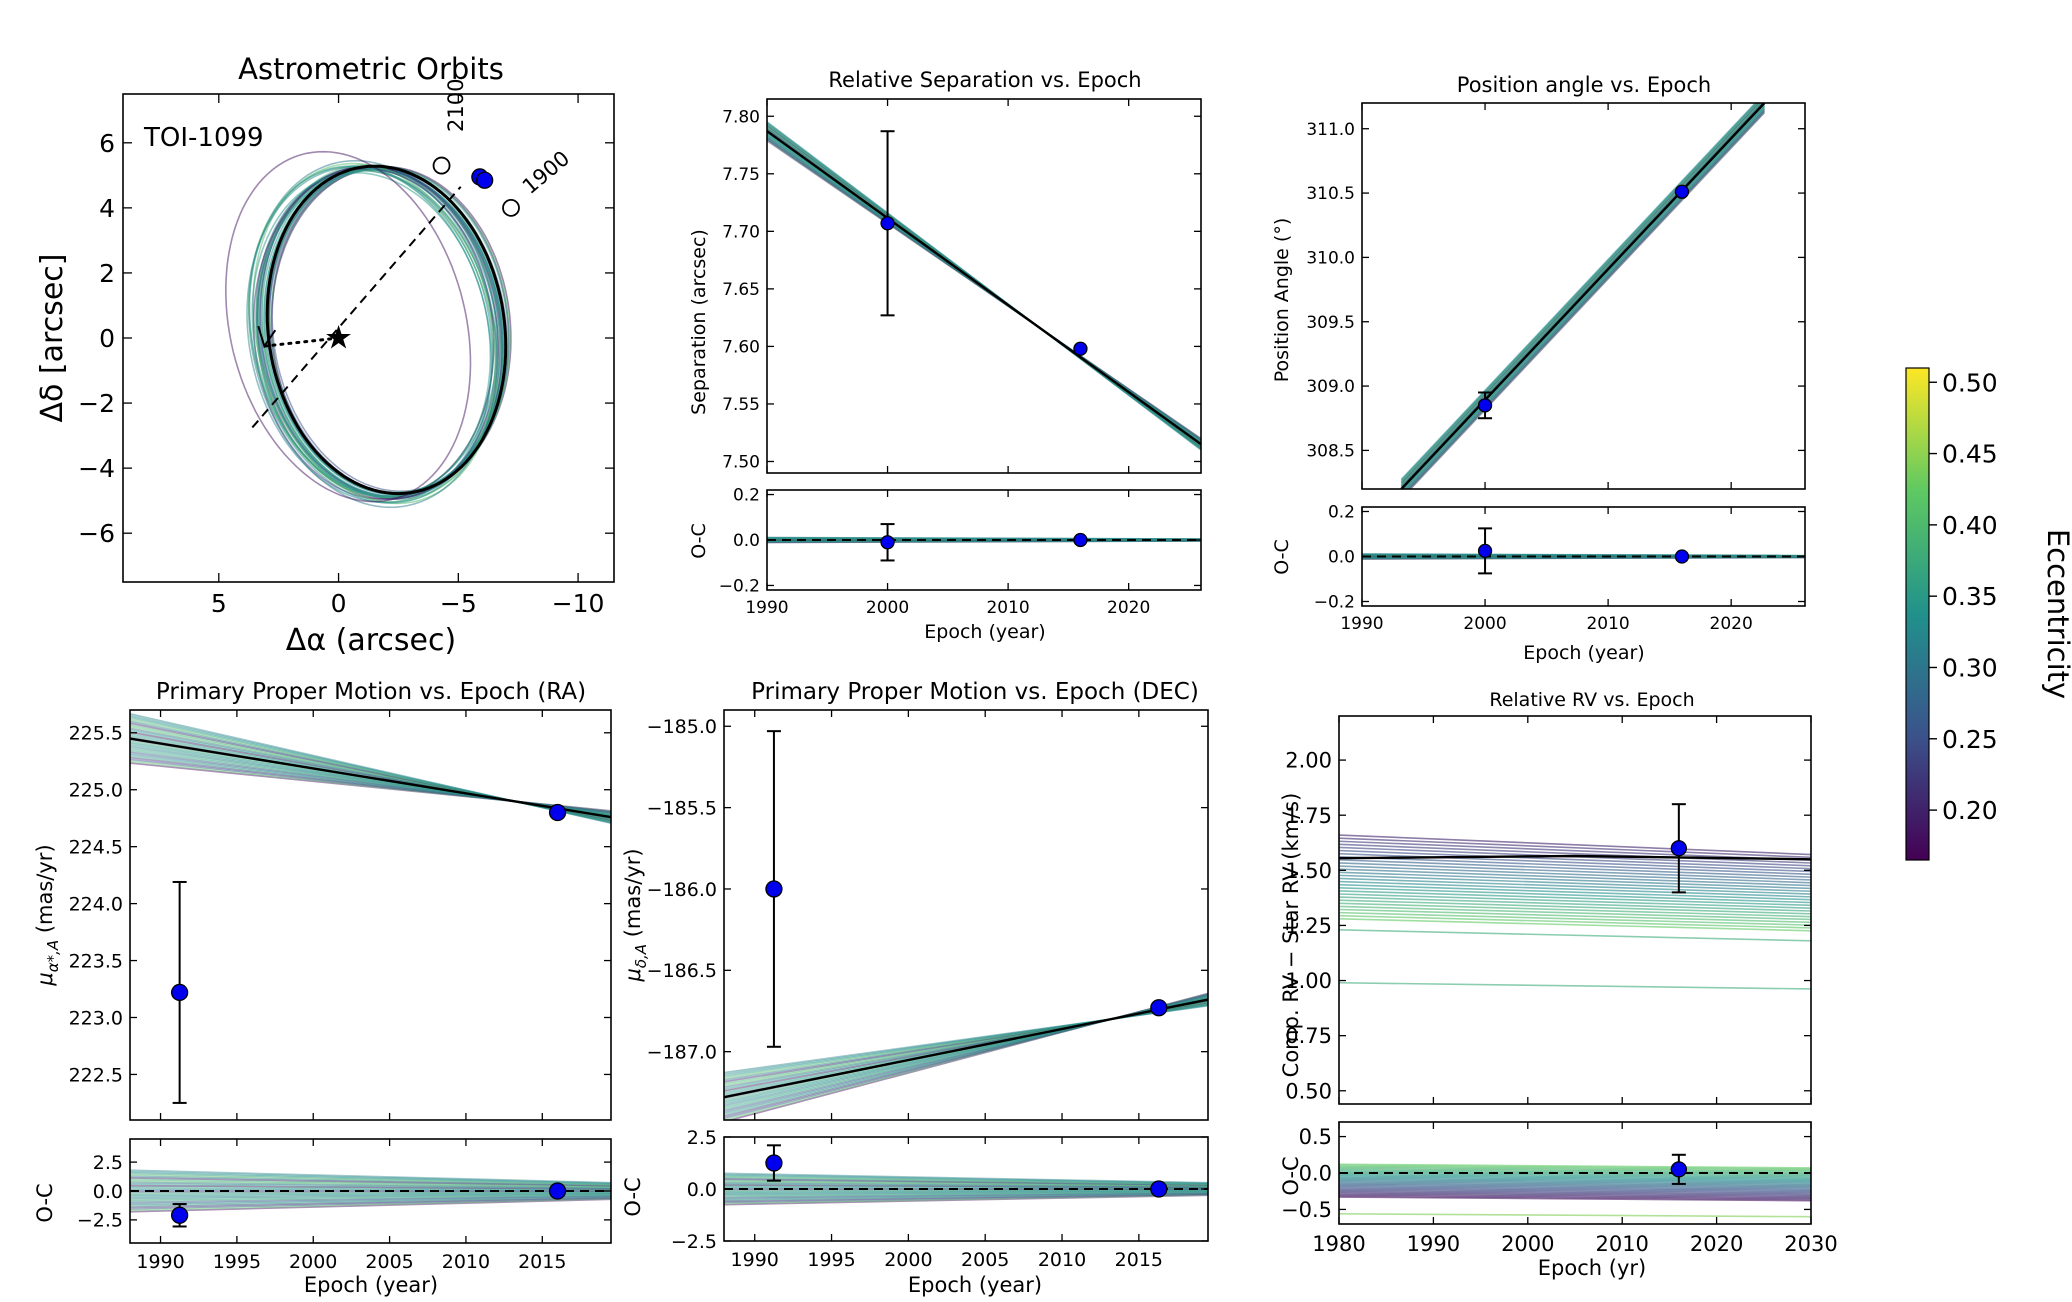  What do you see at coordinates (975, 692) in the screenshot?
I see `pm-dec-title: Primary Proper Motion vs. Epoch (DEC)` at bounding box center [975, 692].